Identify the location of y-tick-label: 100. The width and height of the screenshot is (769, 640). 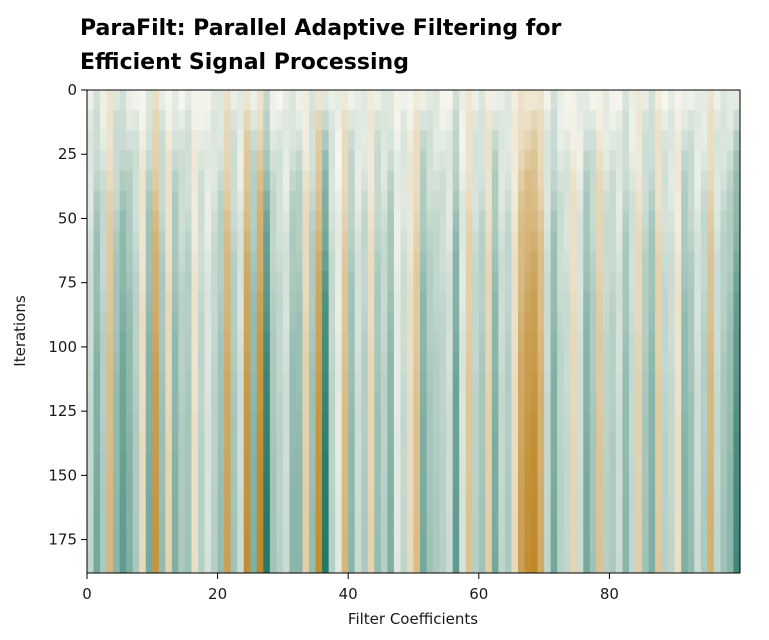
(62, 347).